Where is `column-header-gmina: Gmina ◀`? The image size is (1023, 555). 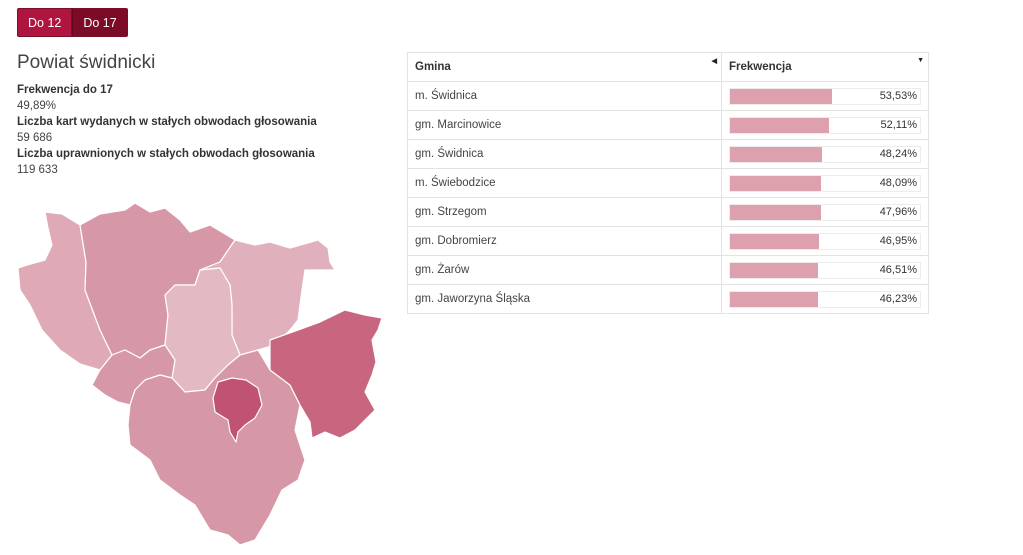
column-header-gmina: Gmina ◀ is located at coordinates (564, 67).